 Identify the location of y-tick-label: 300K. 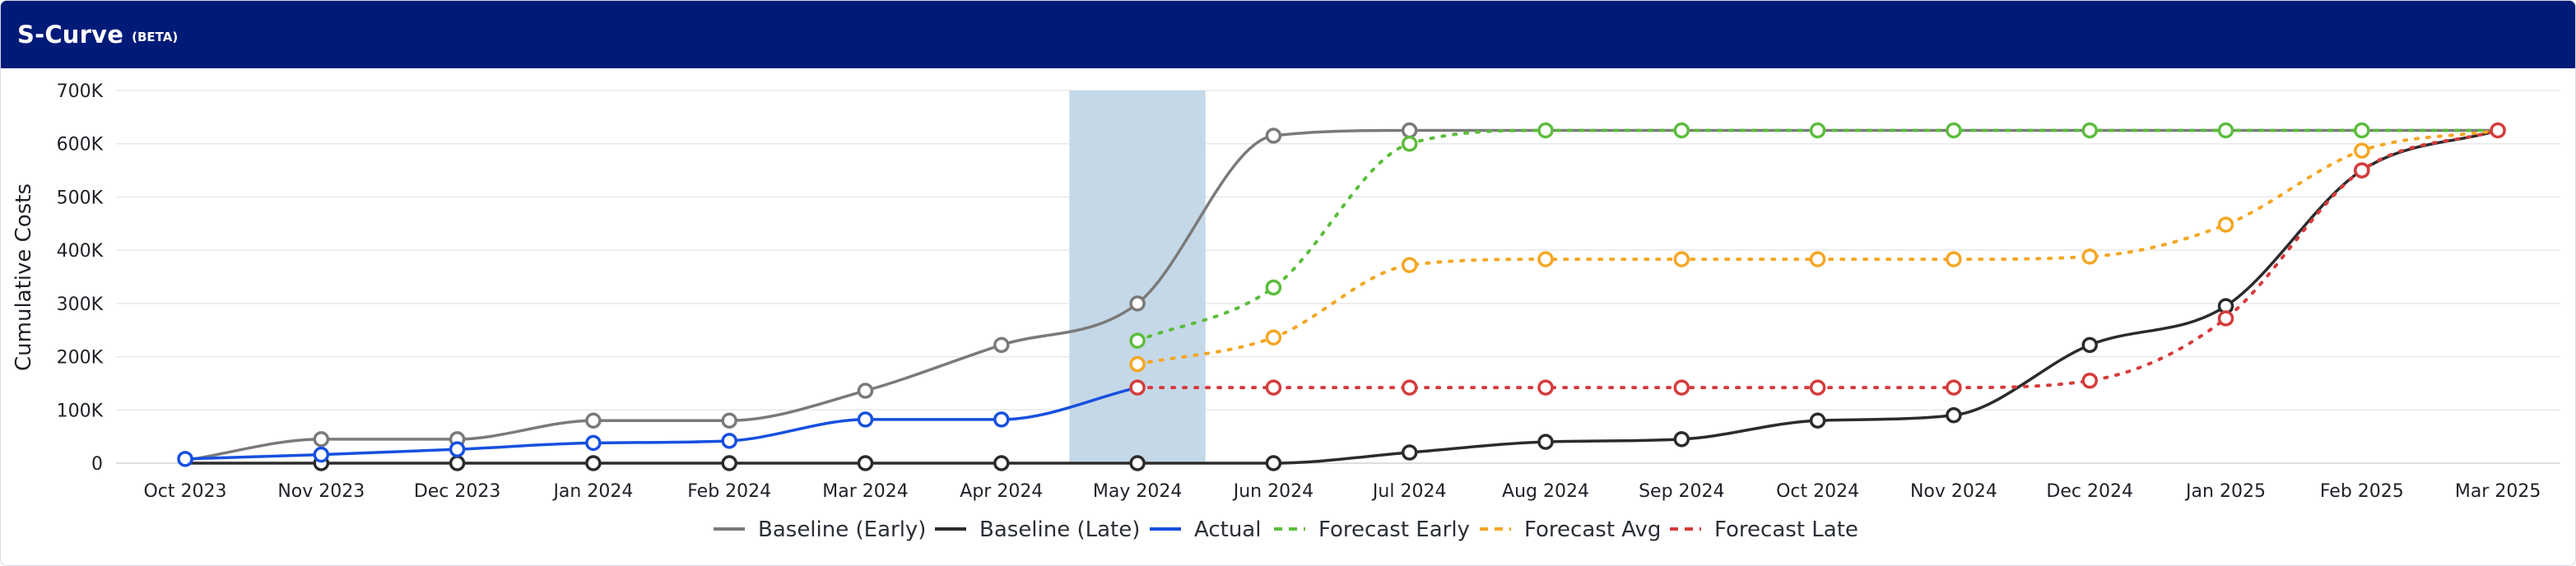
(80, 305).